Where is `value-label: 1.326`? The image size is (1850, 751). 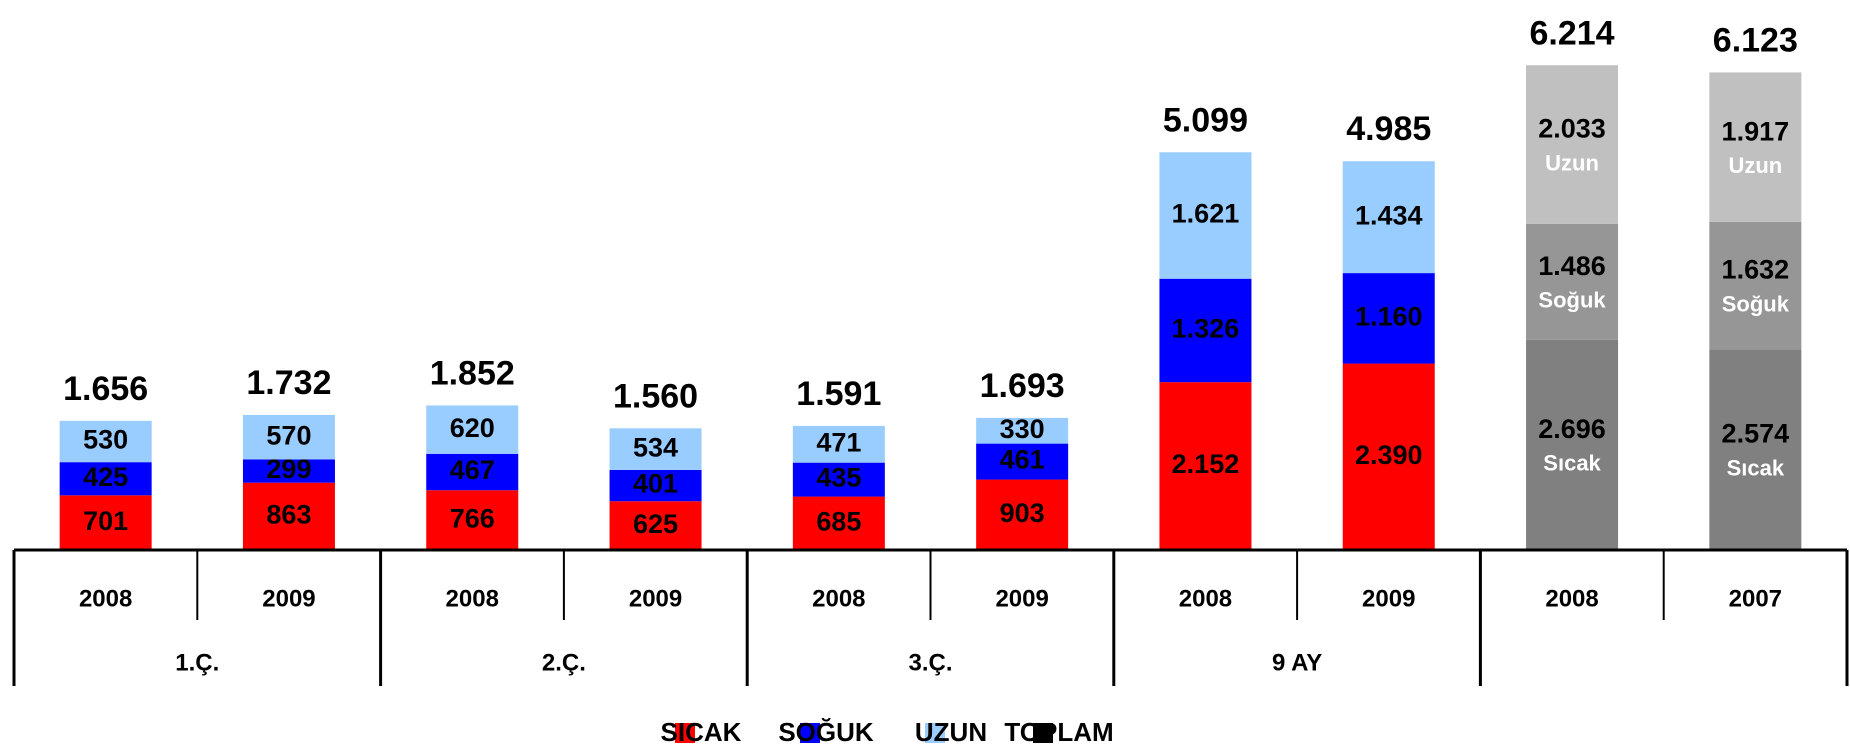 value-label: 1.326 is located at coordinates (1206, 329).